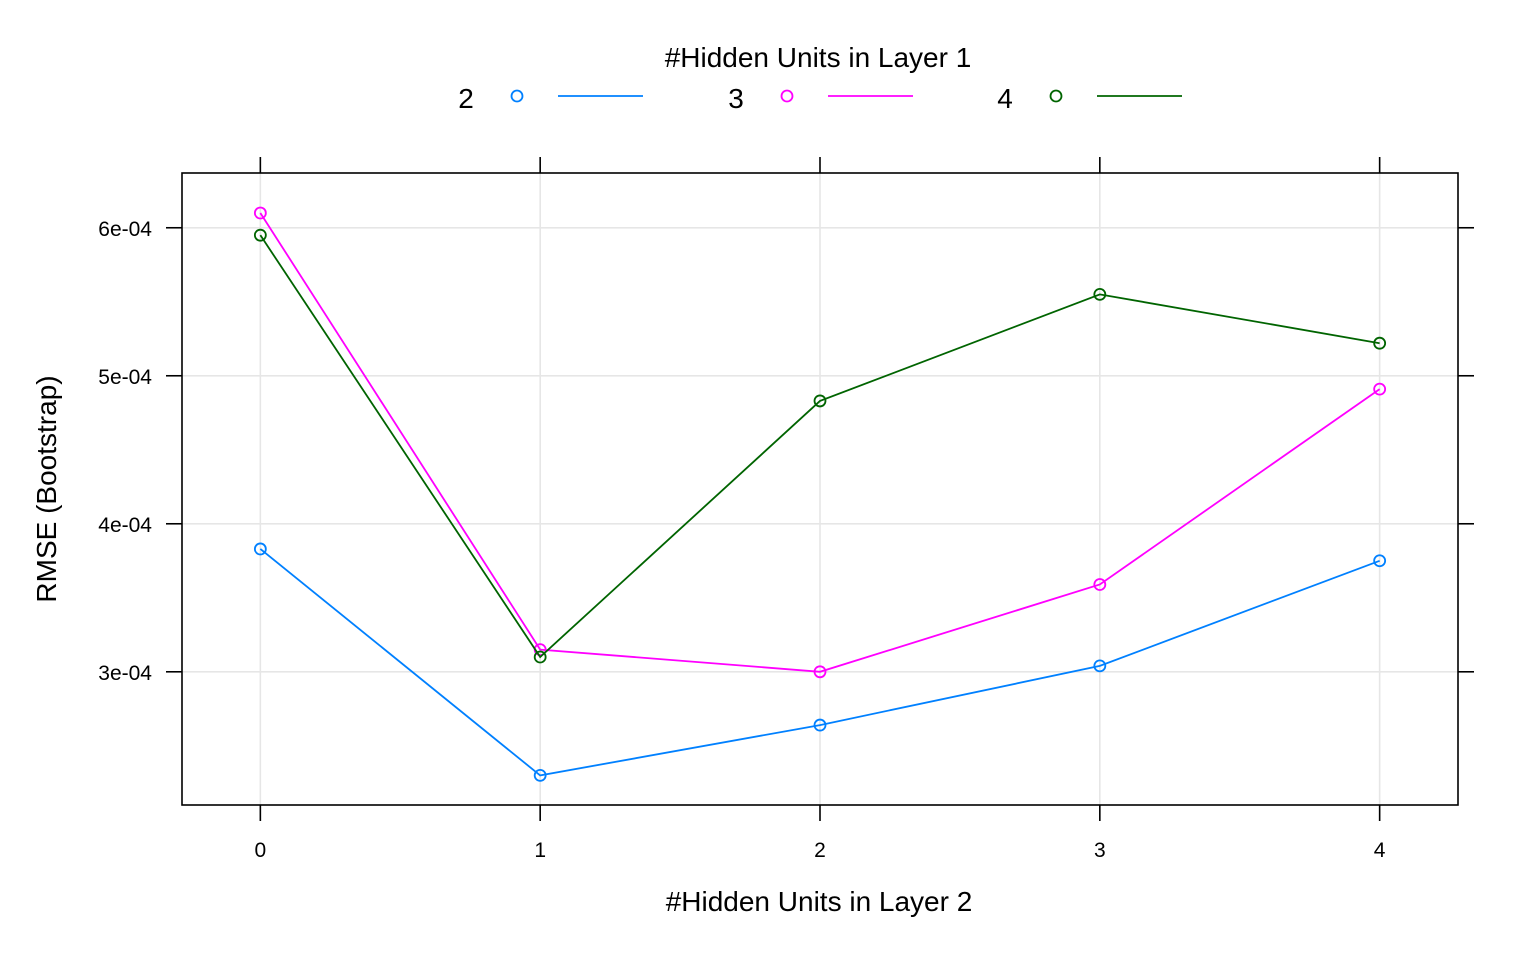  Describe the element at coordinates (46, 488) in the screenshot. I see `y-axis-label: RMSE (Bootstrap)` at that location.